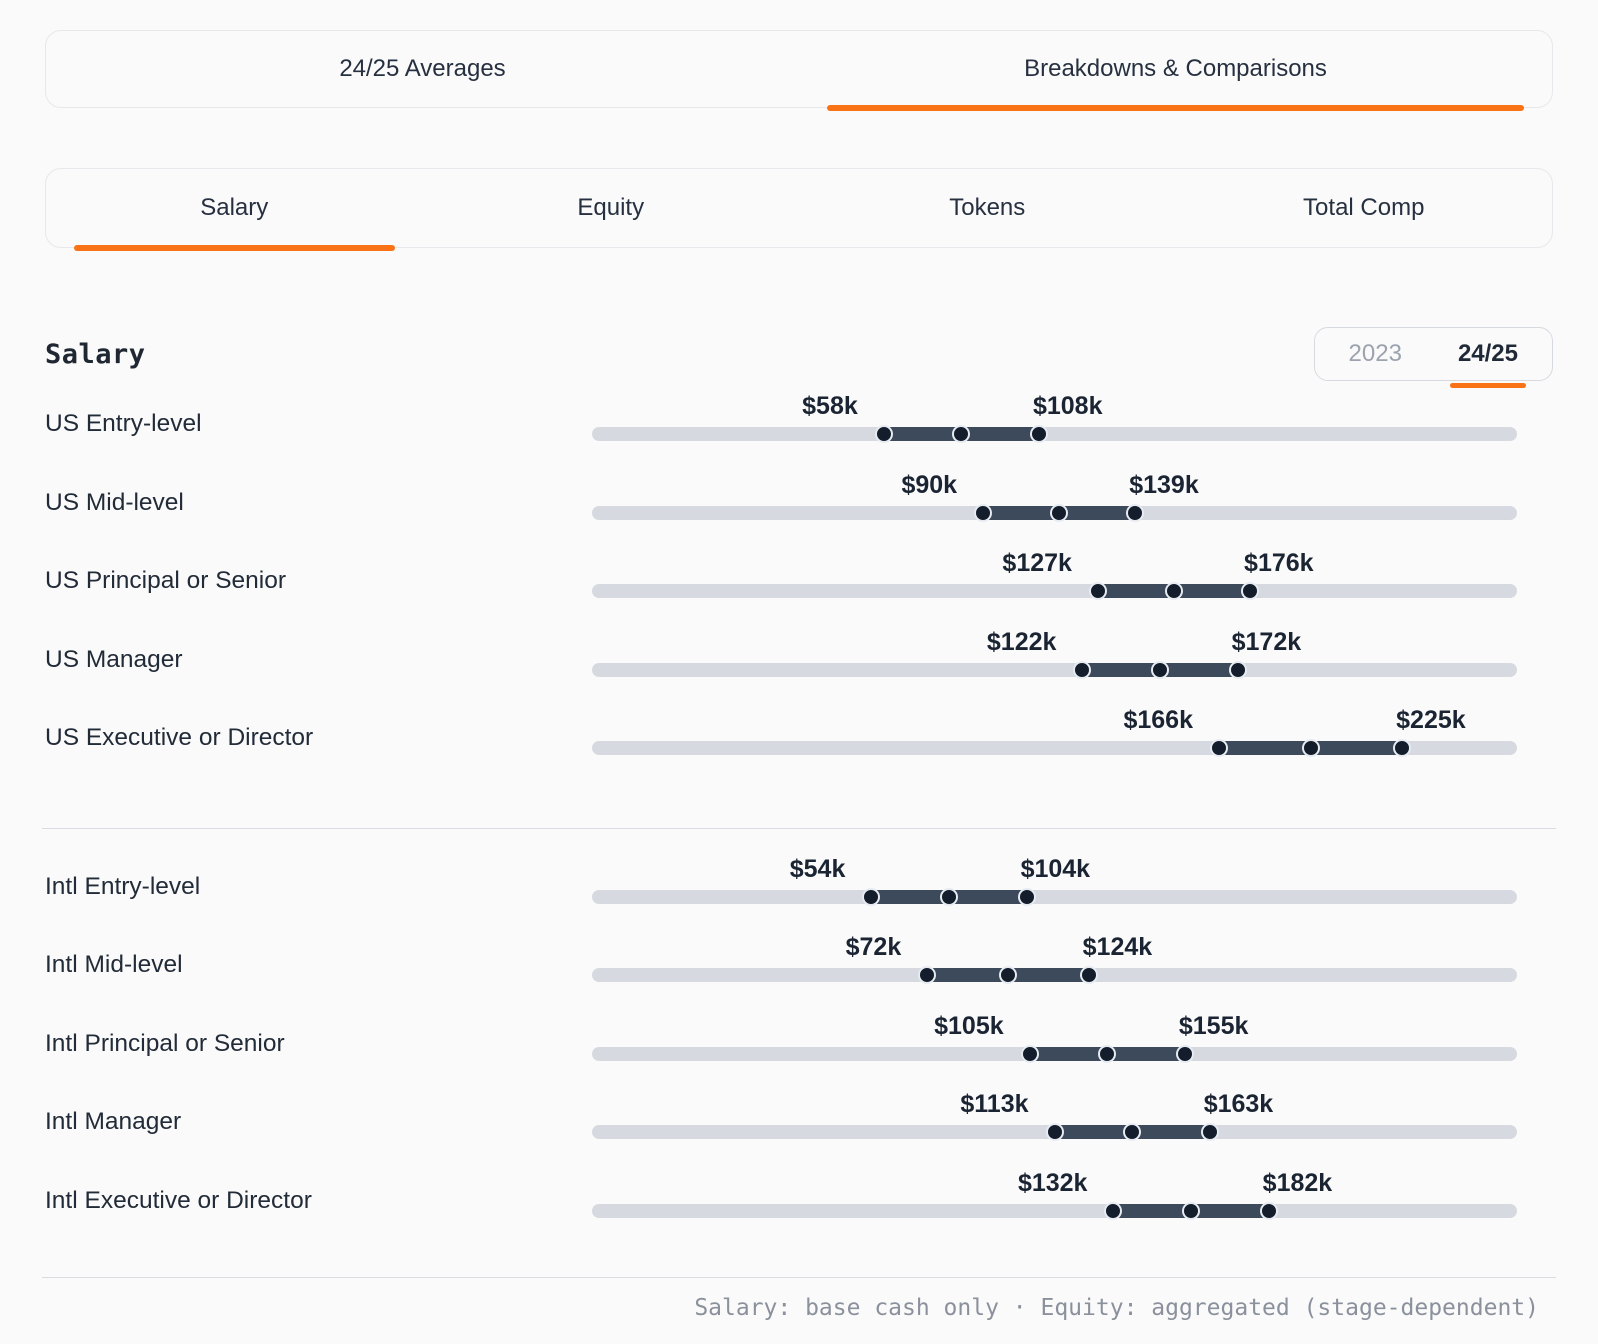 Image resolution: width=1598 pixels, height=1344 pixels. Describe the element at coordinates (929, 484) in the screenshot. I see `min-value-label: $90k` at that location.